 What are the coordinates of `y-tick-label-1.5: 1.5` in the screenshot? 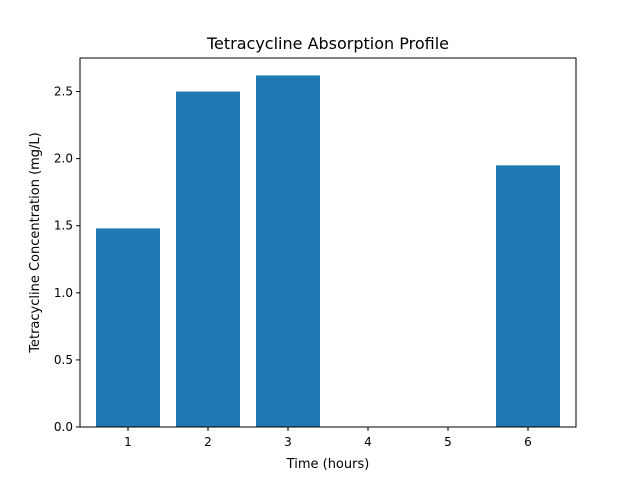 It's located at (63, 226).